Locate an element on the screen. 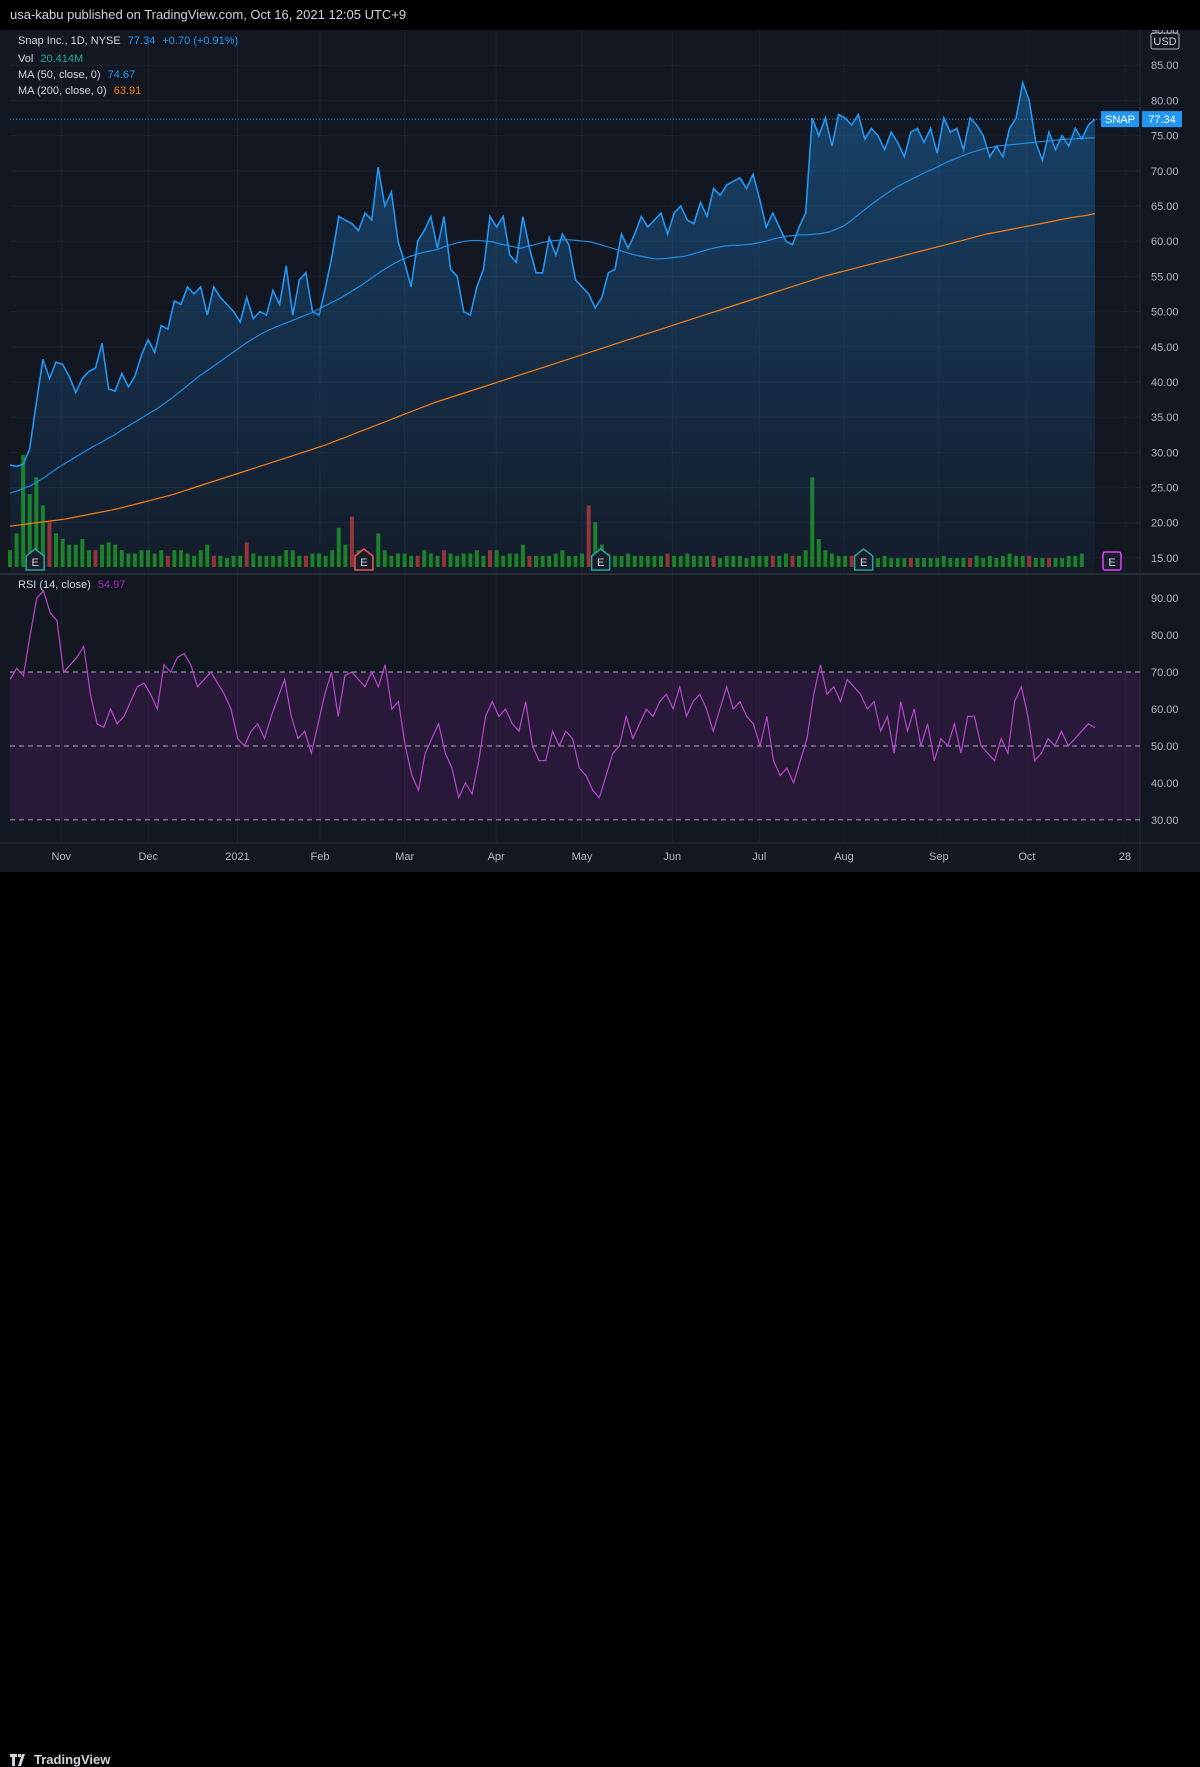 The width and height of the screenshot is (1200, 1767). currency-label: USD is located at coordinates (1164, 42).